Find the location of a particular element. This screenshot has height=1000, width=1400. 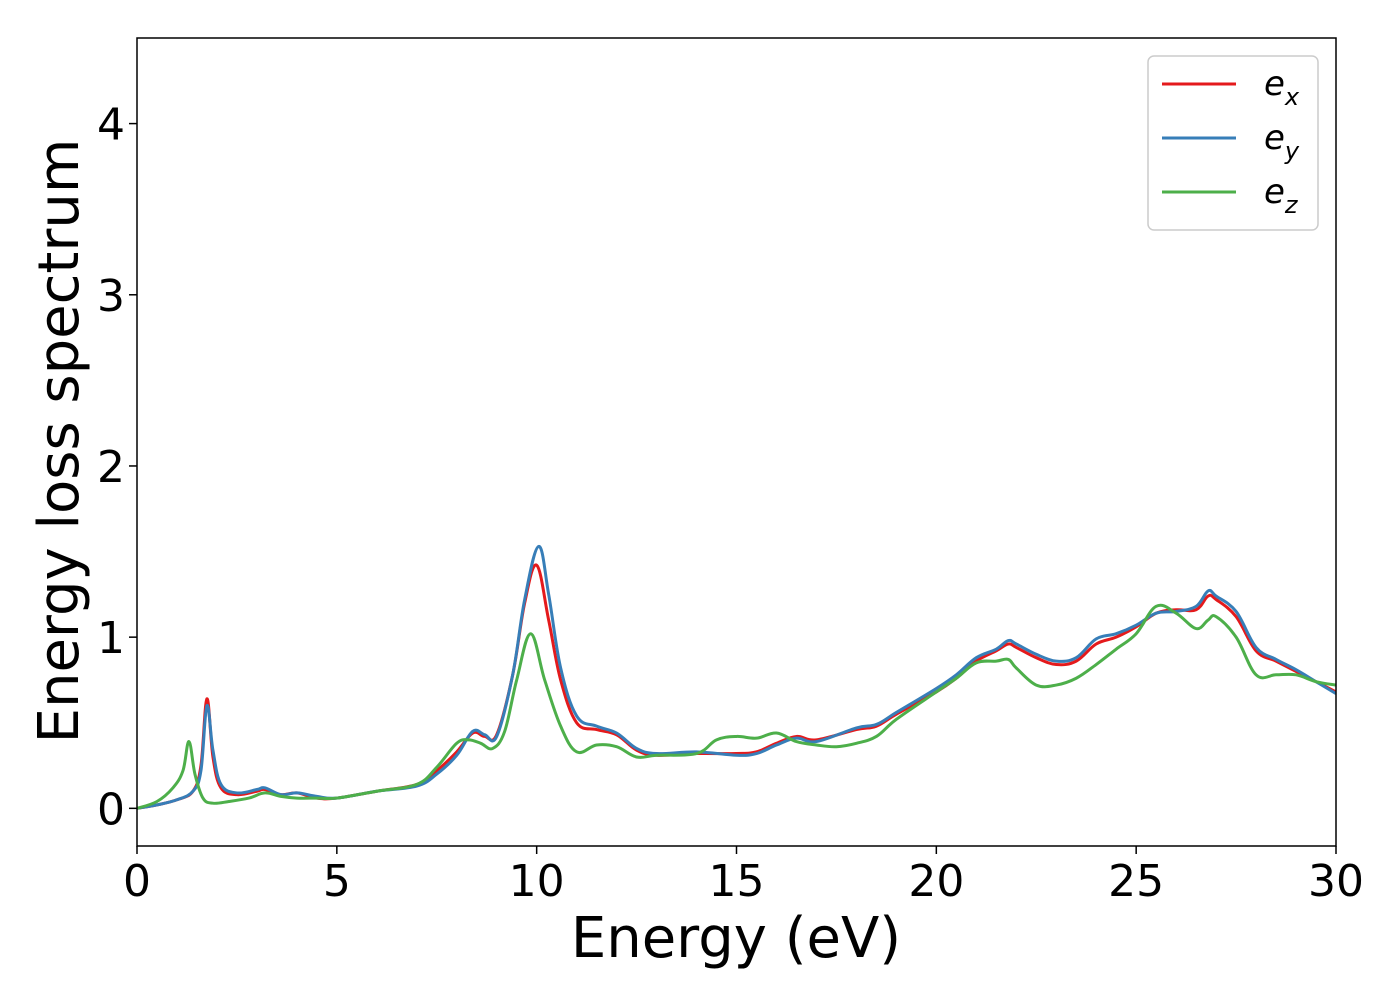

x-tick-label: 10 is located at coordinates (537, 881).